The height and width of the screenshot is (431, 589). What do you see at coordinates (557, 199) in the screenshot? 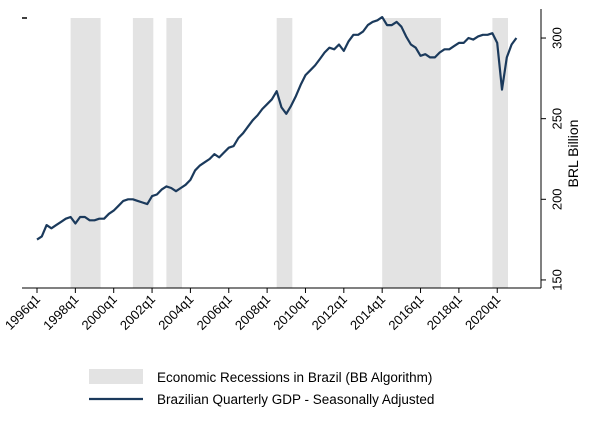
I see `y-tick-label: 200` at bounding box center [557, 199].